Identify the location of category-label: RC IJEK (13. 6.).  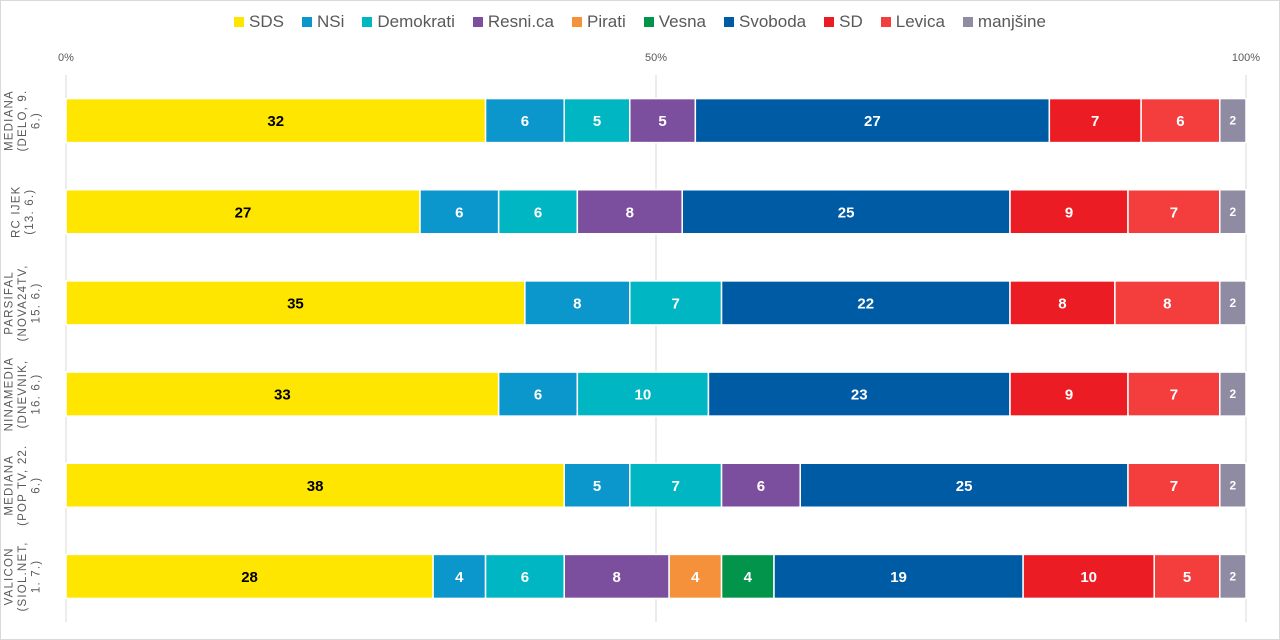
(23, 212).